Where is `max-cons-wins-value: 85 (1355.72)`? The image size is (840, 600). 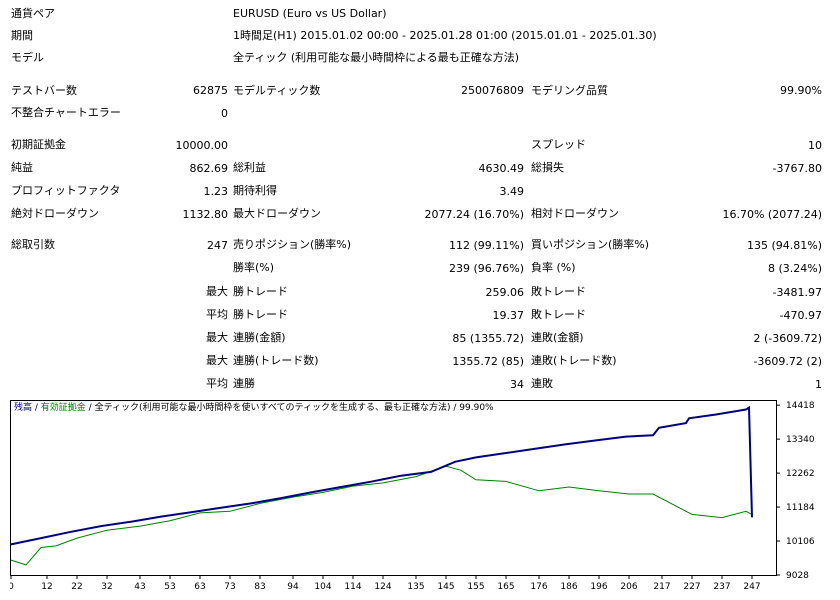 max-cons-wins-value: 85 (1355.72) is located at coordinates (488, 338).